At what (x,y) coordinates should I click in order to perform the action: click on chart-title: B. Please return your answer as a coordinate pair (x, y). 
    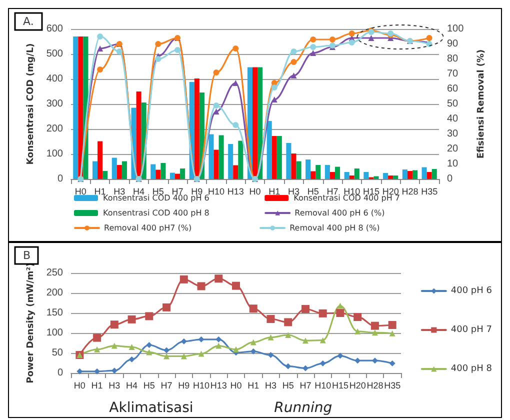
    Looking at the image, I should click on (27, 255).